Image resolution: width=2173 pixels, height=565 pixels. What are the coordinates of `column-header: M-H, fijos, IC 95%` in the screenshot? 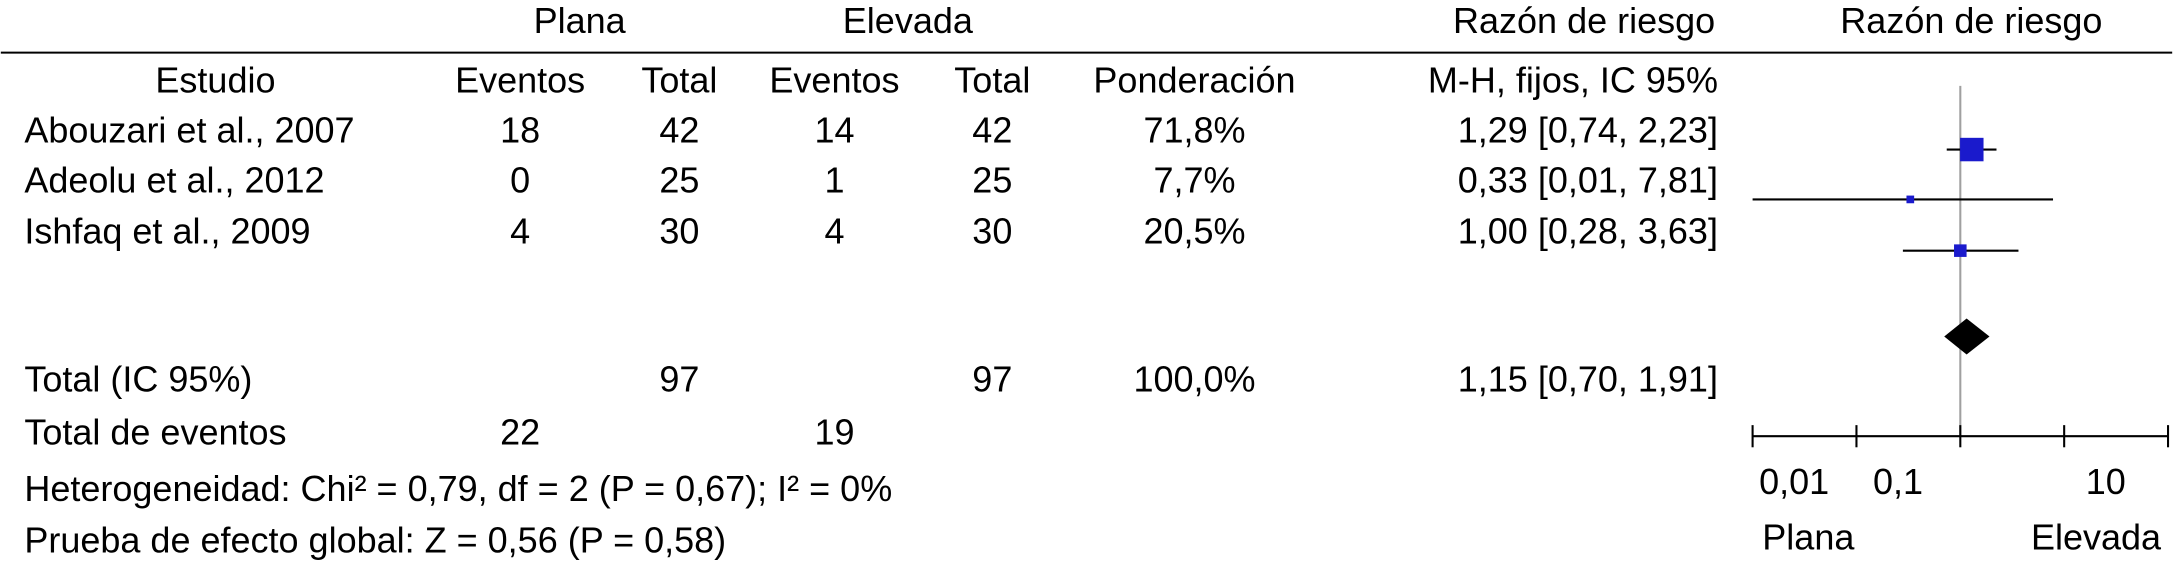 It's located at (1573, 80).